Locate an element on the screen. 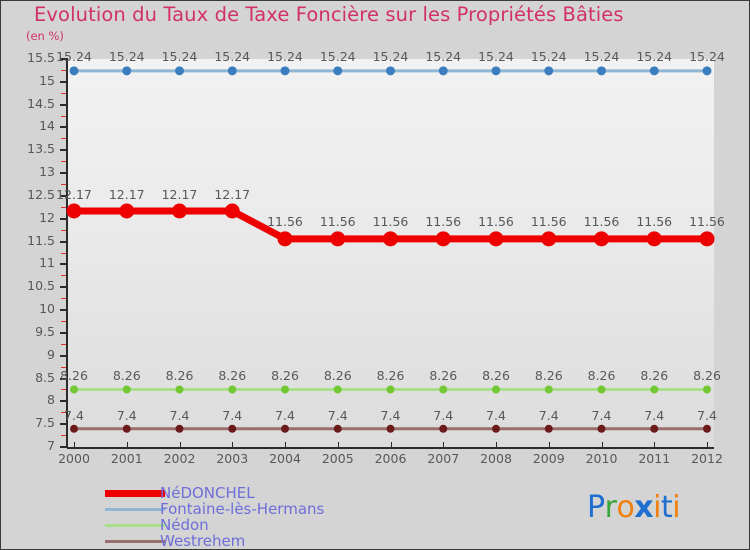 The height and width of the screenshot is (550, 750). x-tick-label: 2001 is located at coordinates (126, 458).